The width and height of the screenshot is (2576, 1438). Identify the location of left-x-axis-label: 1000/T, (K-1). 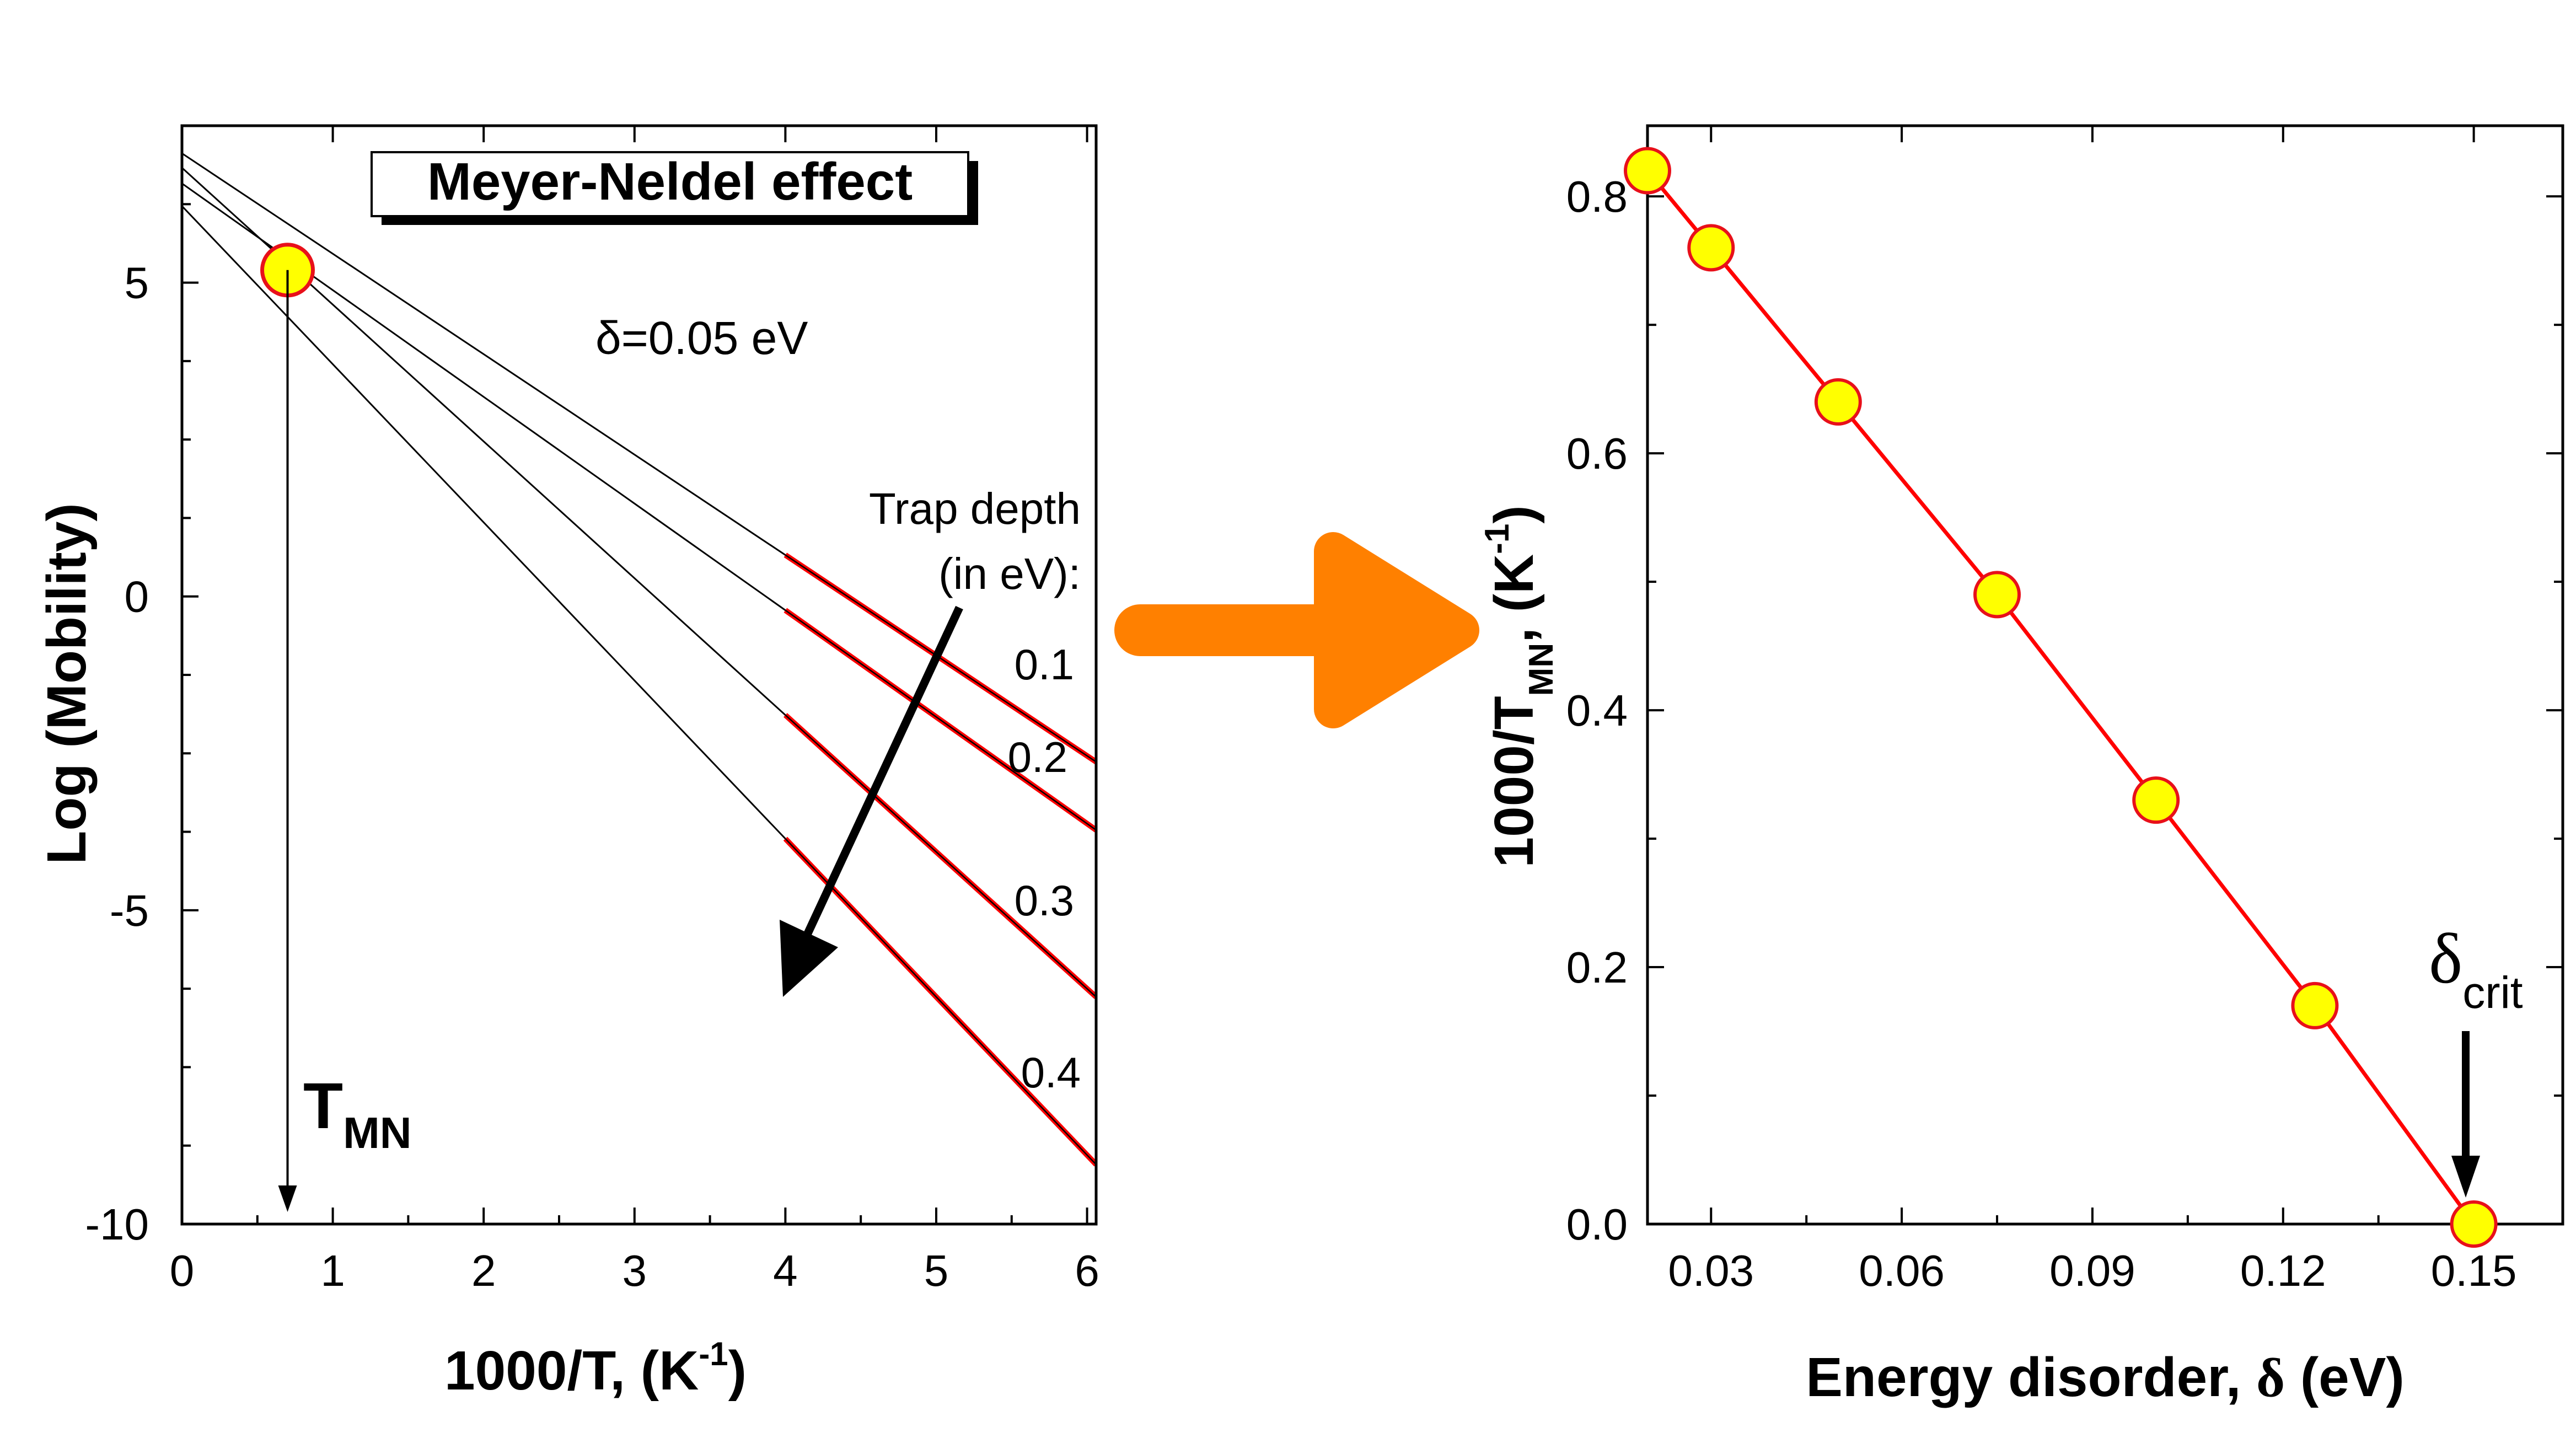
(595, 1368).